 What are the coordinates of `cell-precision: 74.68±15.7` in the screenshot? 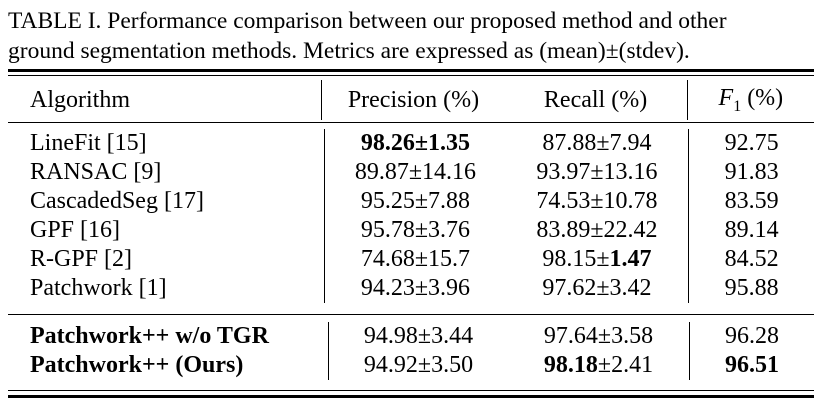 It's located at (415, 259).